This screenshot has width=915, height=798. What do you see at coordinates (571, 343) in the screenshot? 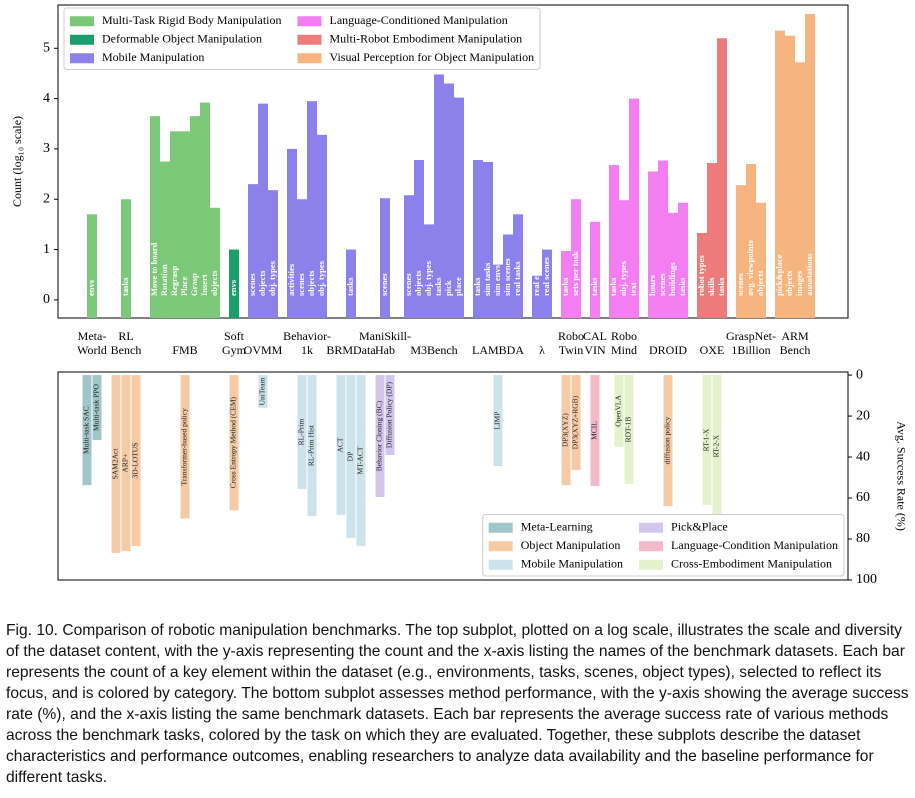
I see `x-tick-label: Robo Twin` at bounding box center [571, 343].